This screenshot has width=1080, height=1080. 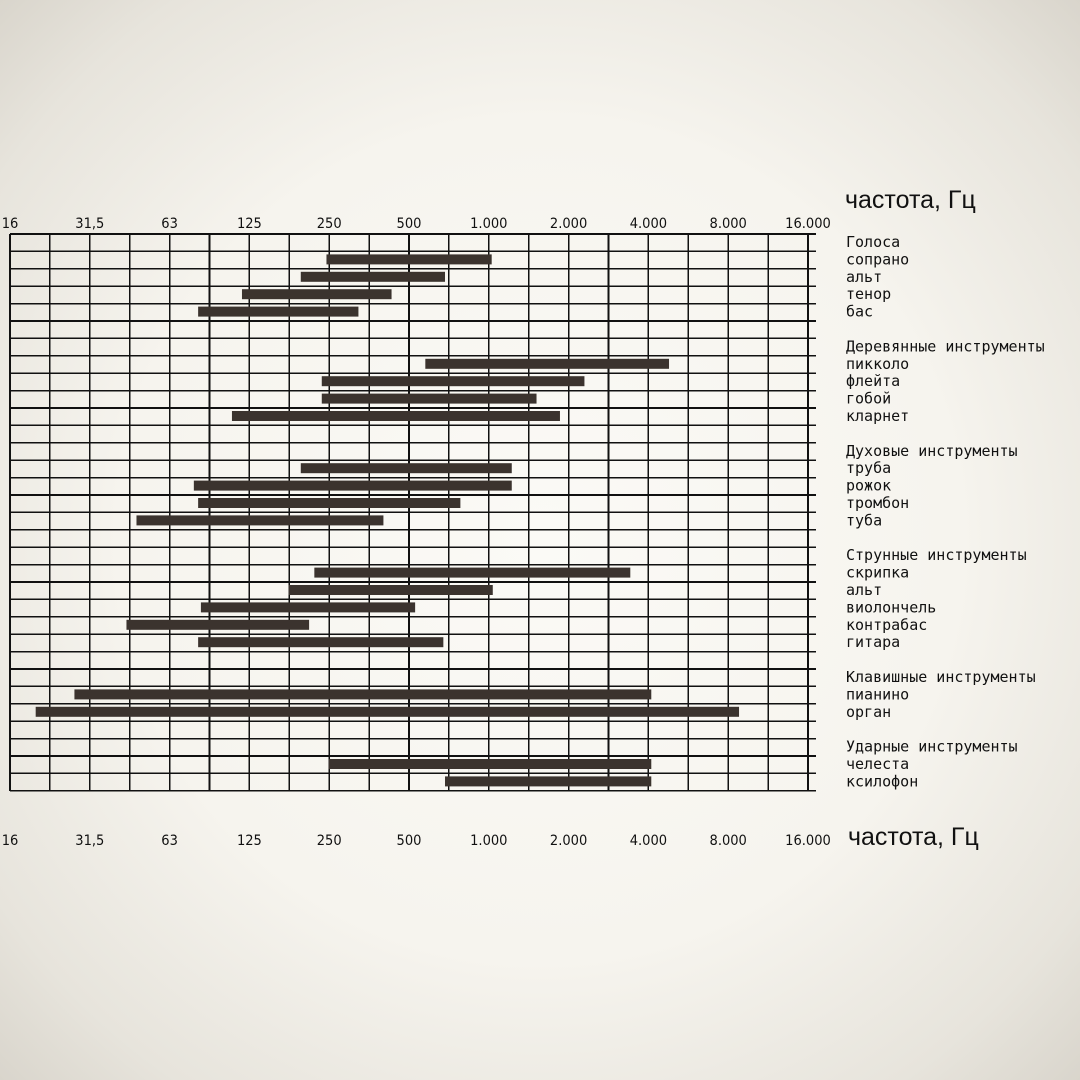 What do you see at coordinates (169, 224) in the screenshot?
I see `tick-label-top: 63` at bounding box center [169, 224].